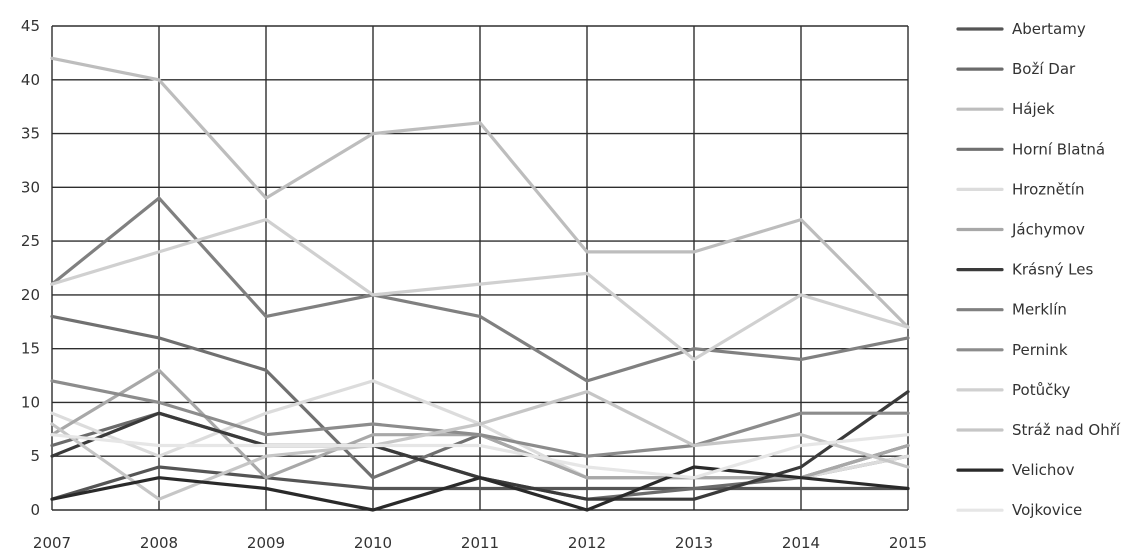 This screenshot has height=553, width=1148. Describe the element at coordinates (1044, 69) in the screenshot. I see `legend-label: Boží Dar` at that location.